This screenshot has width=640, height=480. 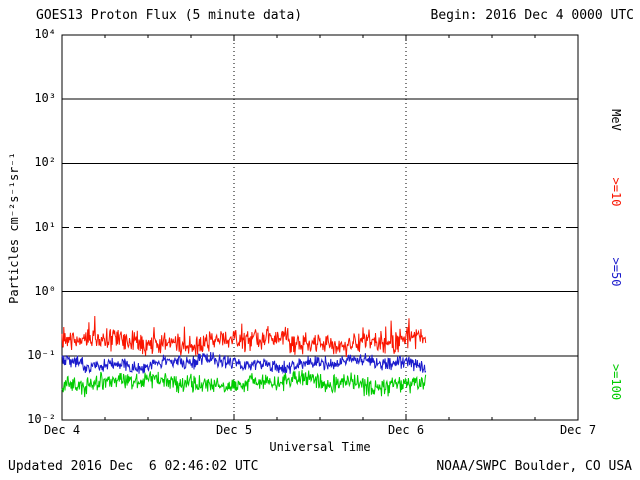 I want to click on series->=100, so click(x=244, y=383).